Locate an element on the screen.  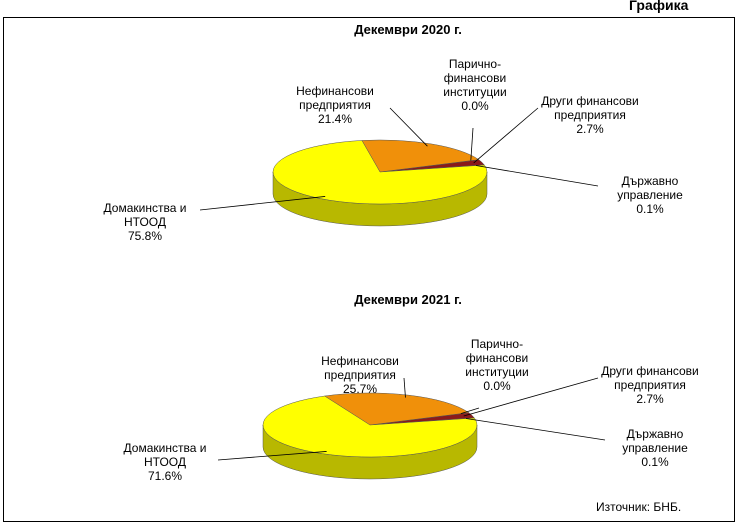
value-label: 75.8% is located at coordinates (145, 236).